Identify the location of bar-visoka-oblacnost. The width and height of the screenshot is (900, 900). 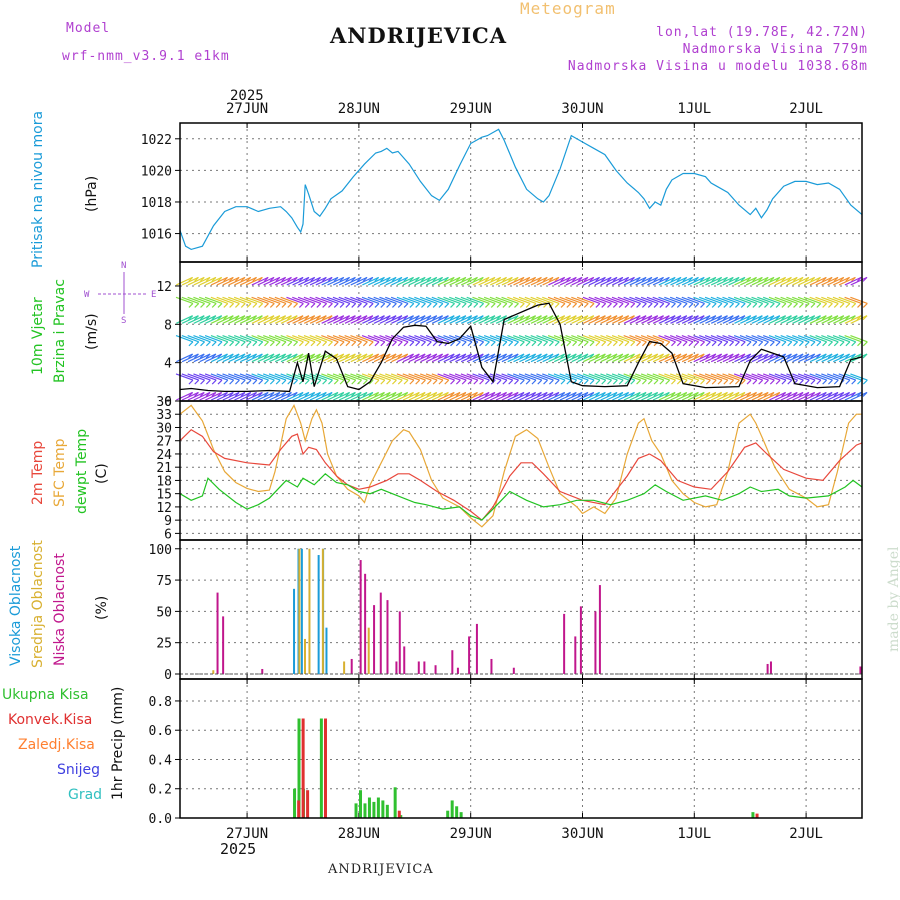
(301, 611).